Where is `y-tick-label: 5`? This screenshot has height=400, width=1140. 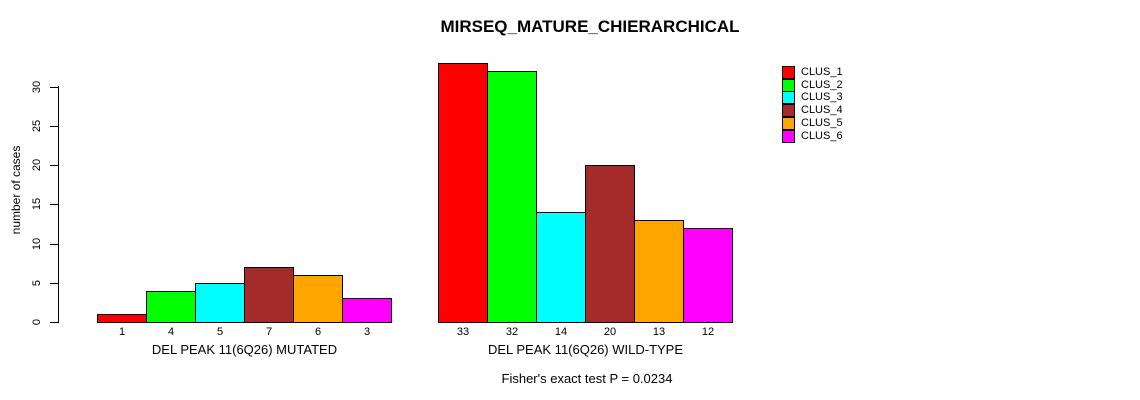
y-tick-label: 5 is located at coordinates (37, 283).